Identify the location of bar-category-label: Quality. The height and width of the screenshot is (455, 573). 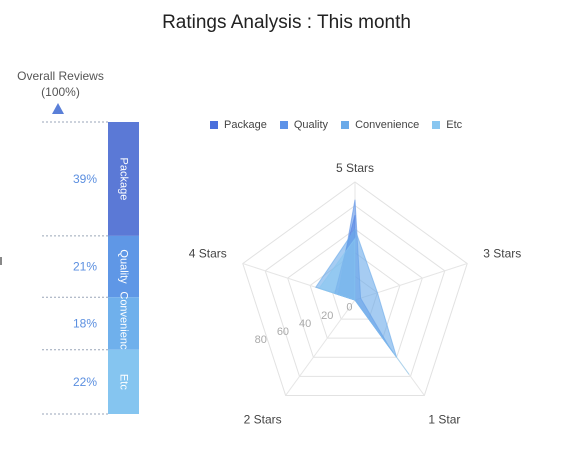
(124, 266).